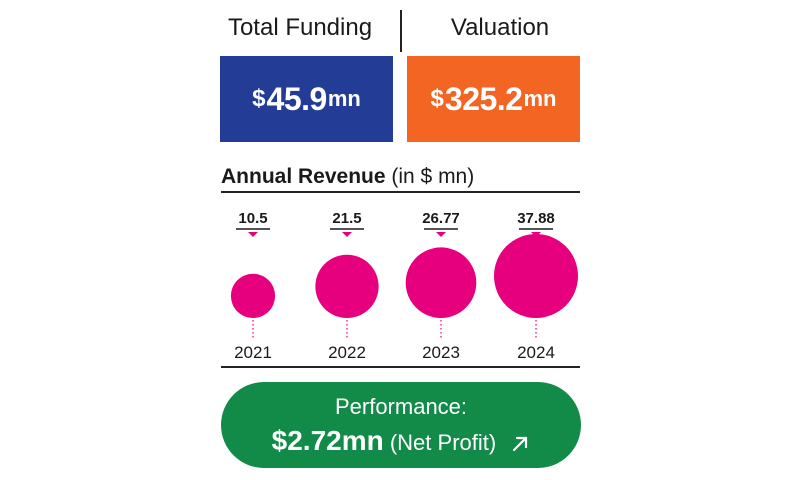  Describe the element at coordinates (430, 176) in the screenshot. I see `revenue-title-unit: (in $ mn)` at that location.